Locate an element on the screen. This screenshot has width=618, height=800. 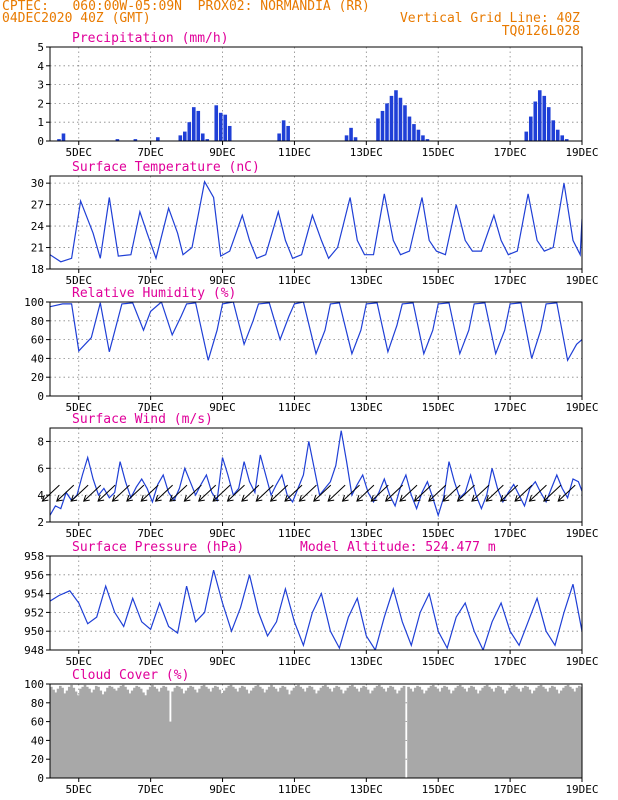
panel-subtitle-4: Model Altitude: 524.477 m is located at coordinates (398, 547).